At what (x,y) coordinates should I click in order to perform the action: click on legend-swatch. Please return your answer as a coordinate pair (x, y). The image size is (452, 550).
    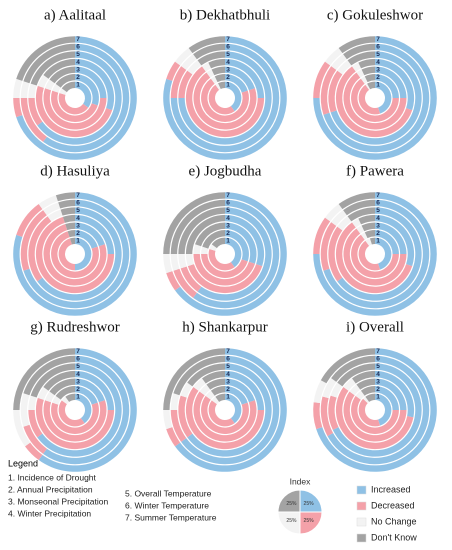
    Looking at the image, I should click on (361, 522).